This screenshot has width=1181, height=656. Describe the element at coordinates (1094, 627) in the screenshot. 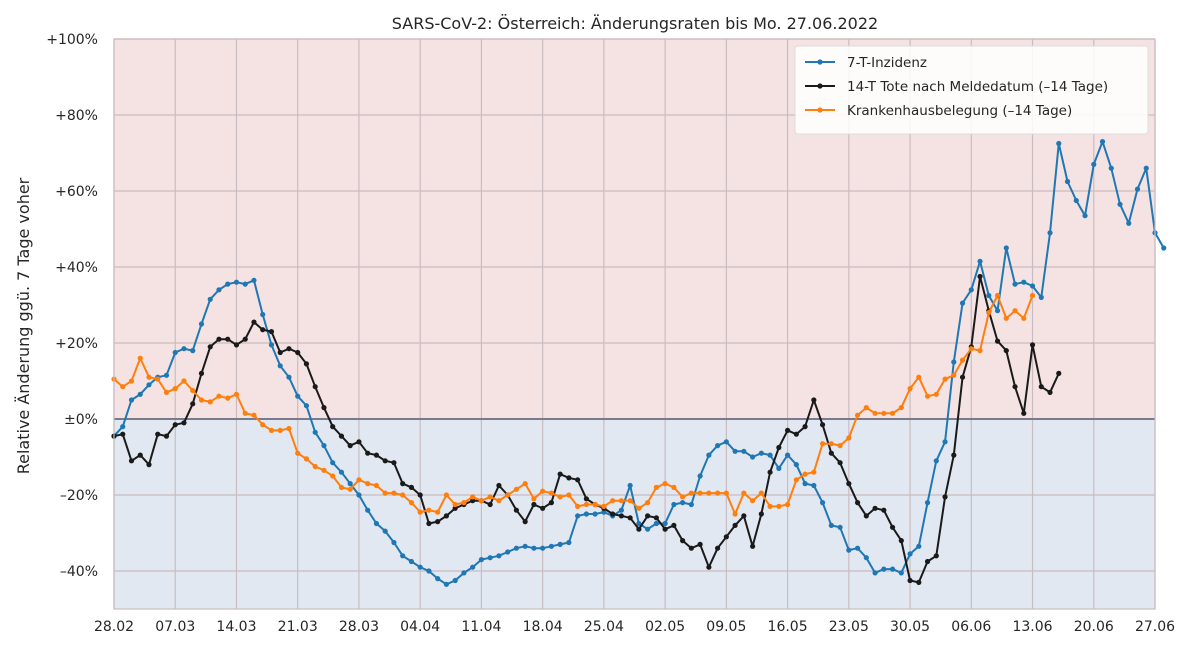

I see `x-tick-label: 20.06` at that location.